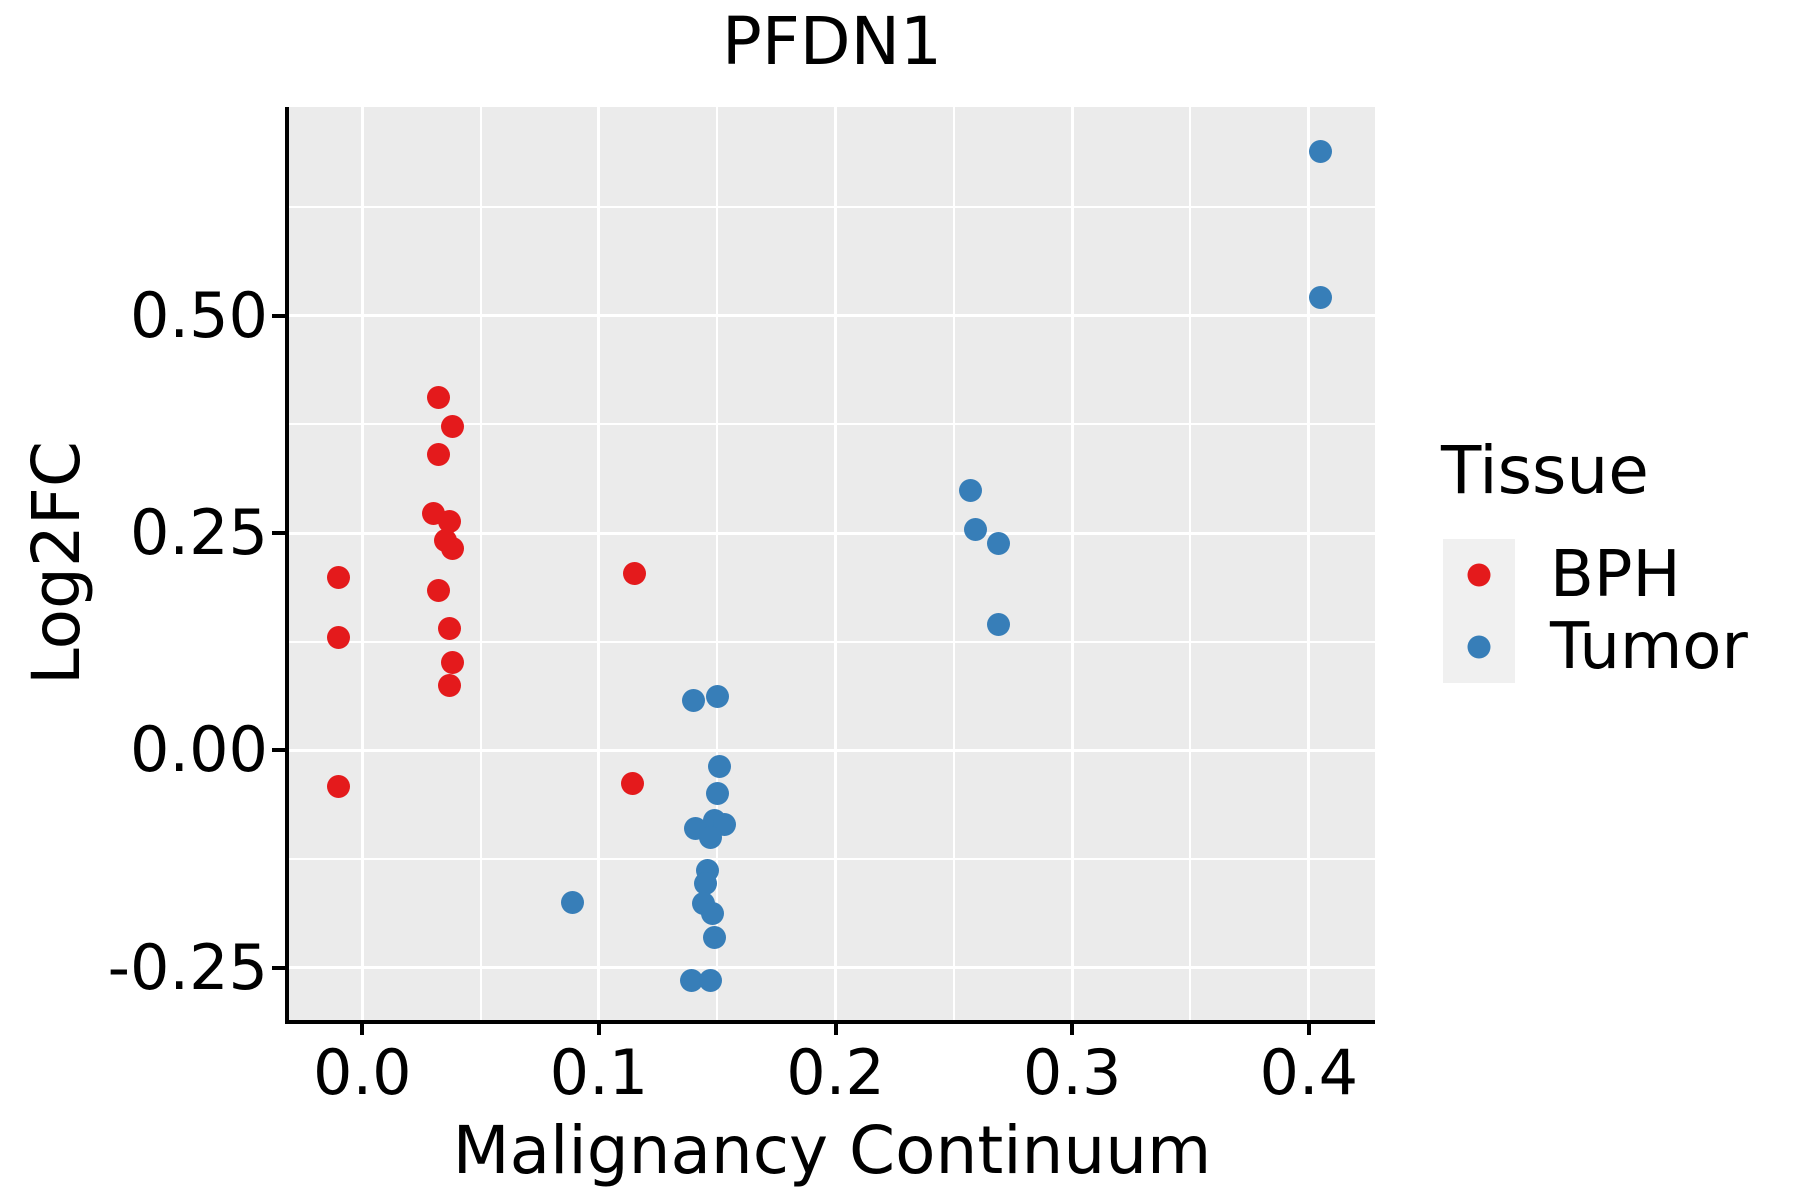 Image resolution: width=1800 pixels, height=1200 pixels. What do you see at coordinates (832, 41) in the screenshot?
I see `chart-title: PFDN1` at bounding box center [832, 41].